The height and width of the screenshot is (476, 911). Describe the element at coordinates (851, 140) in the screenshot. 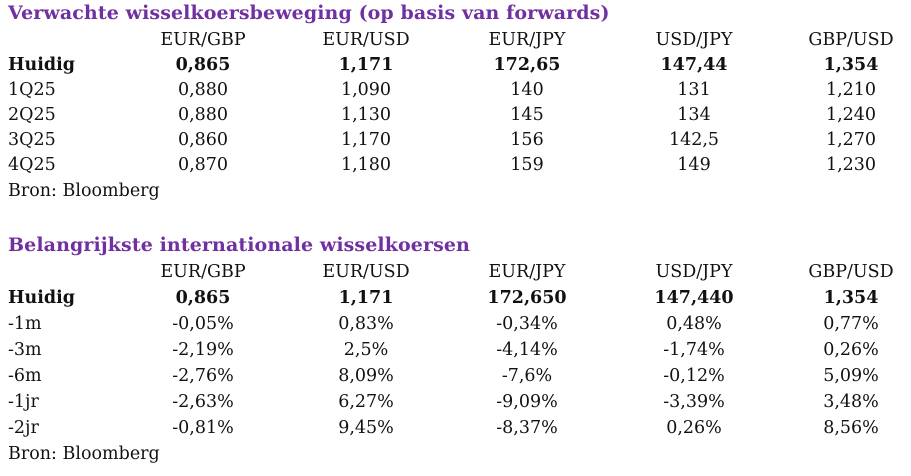

I see `table-cell: 1,270` at that location.